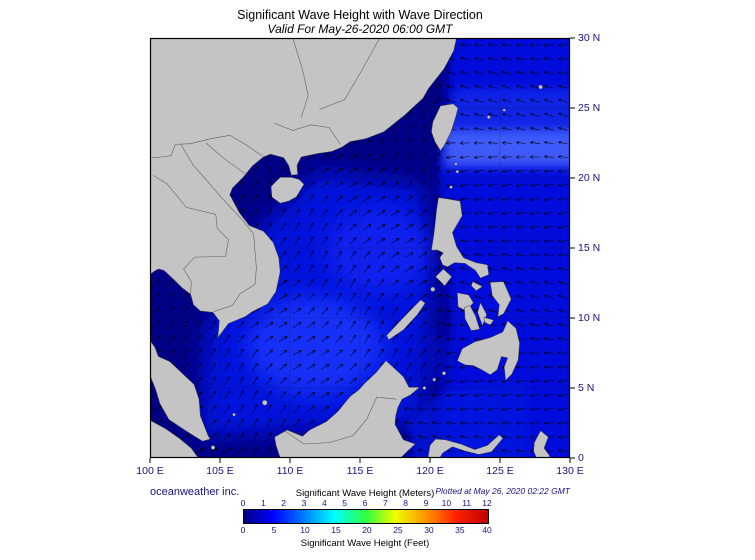 This screenshot has height=560, width=755. What do you see at coordinates (263, 503) in the screenshot?
I see `legend-meters-tick: 1` at bounding box center [263, 503].